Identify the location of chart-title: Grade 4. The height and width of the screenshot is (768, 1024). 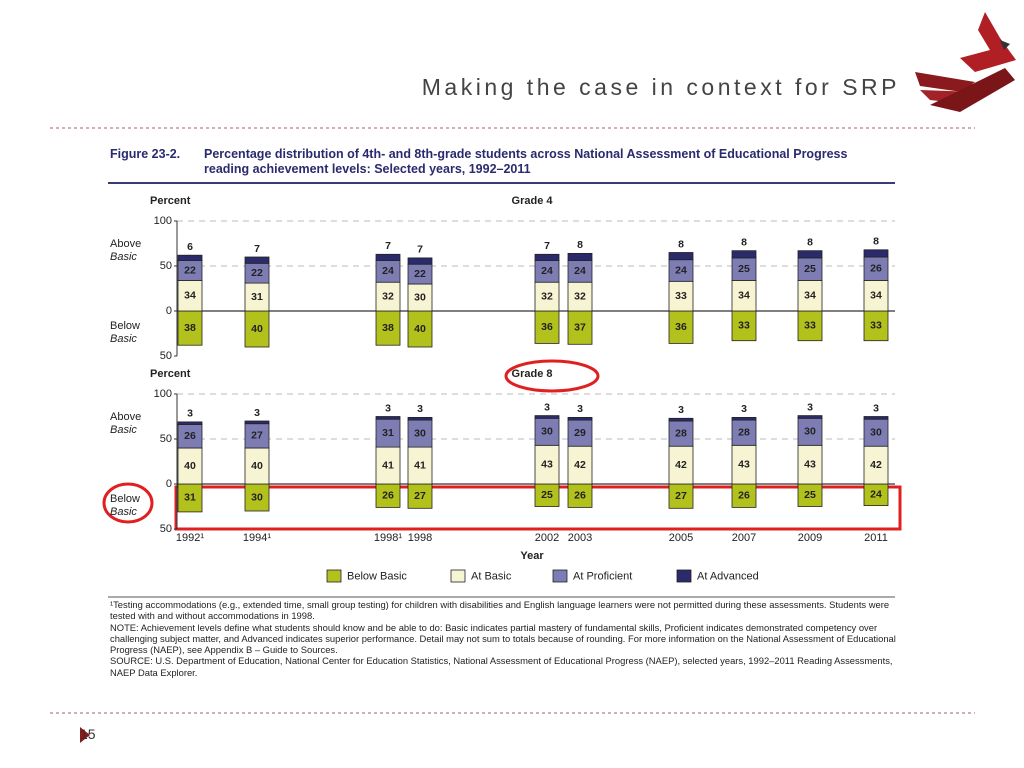
(533, 201).